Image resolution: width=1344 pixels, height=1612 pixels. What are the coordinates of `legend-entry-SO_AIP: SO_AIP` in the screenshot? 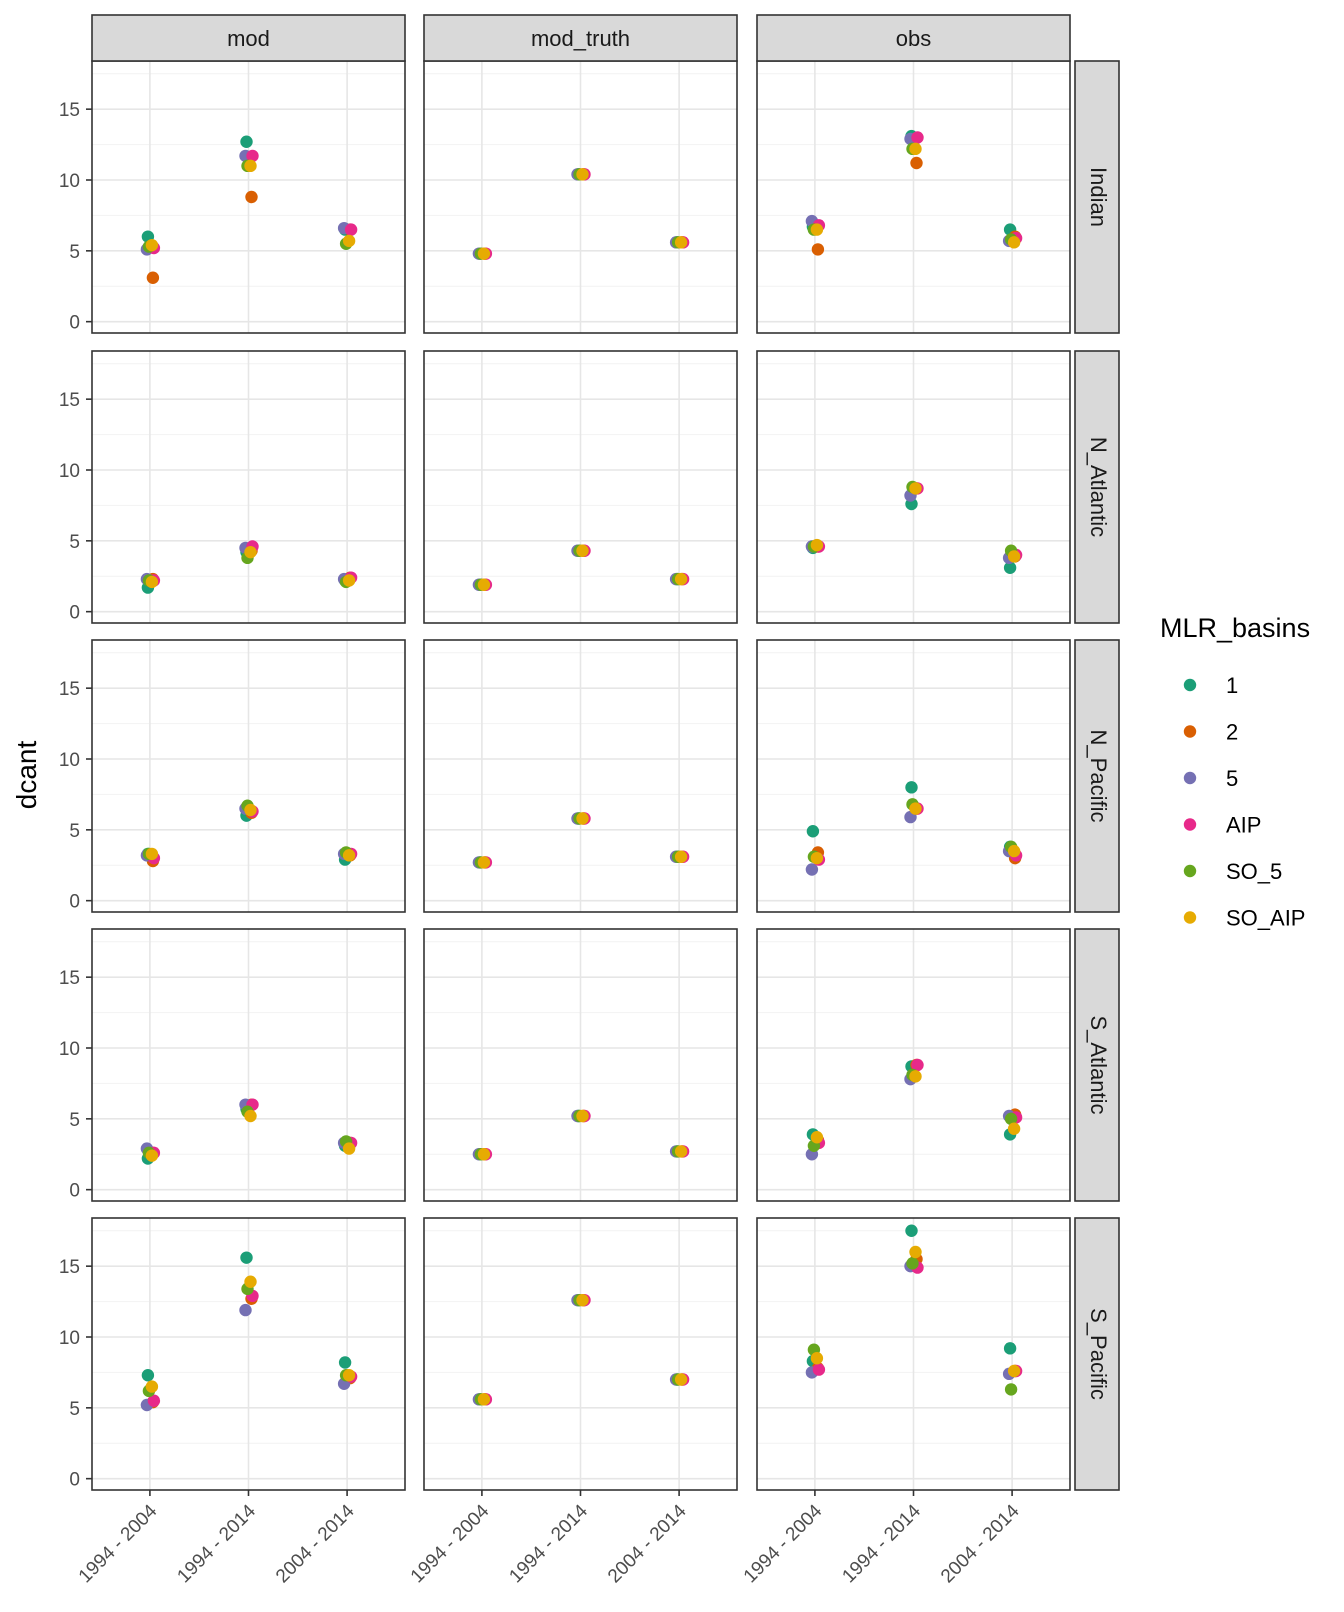 It's located at (1244, 918).